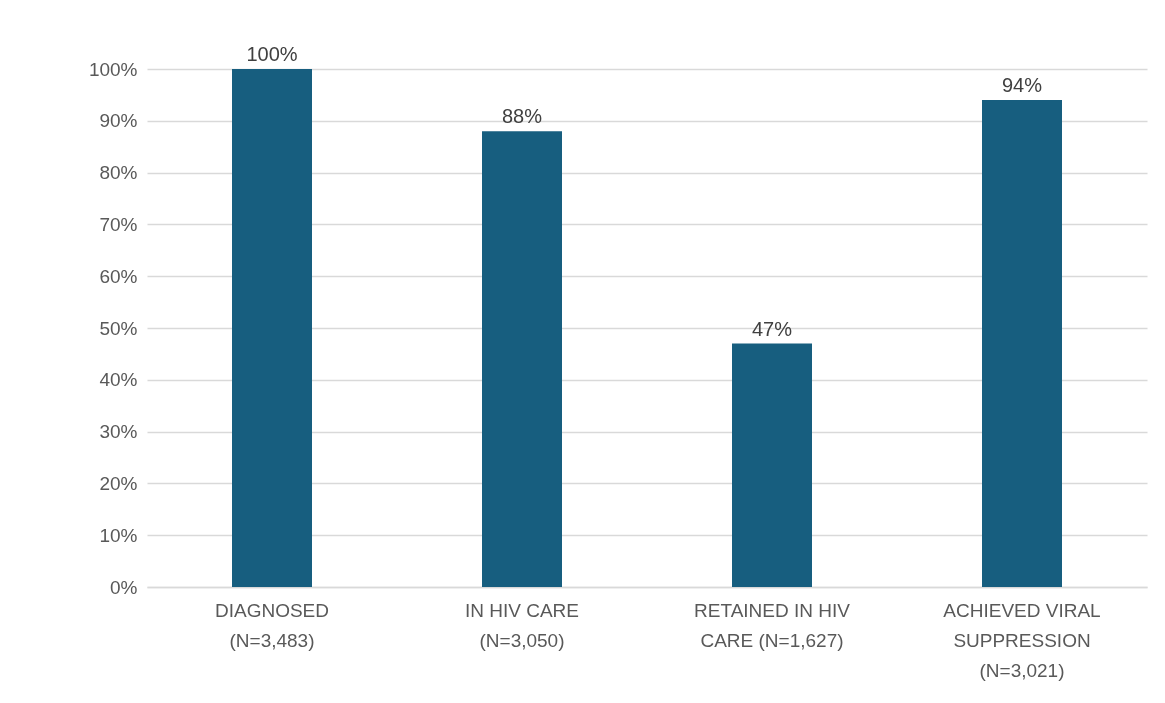  I want to click on x-tick-label: DIAGNOSED (N=3,483), so click(272, 625).